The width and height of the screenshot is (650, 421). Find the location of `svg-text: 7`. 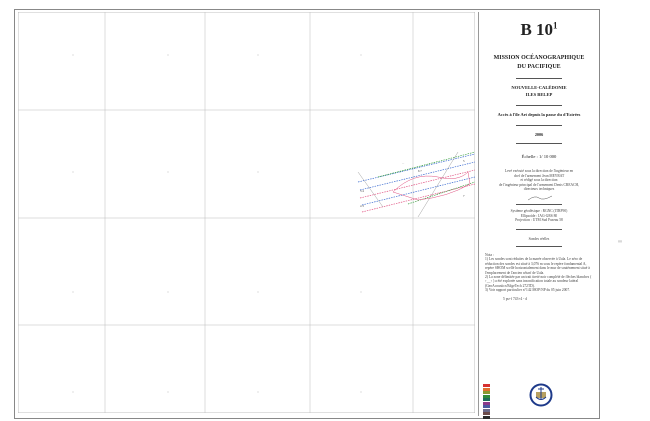

svg-text: 7 is located at coordinates (464, 196).